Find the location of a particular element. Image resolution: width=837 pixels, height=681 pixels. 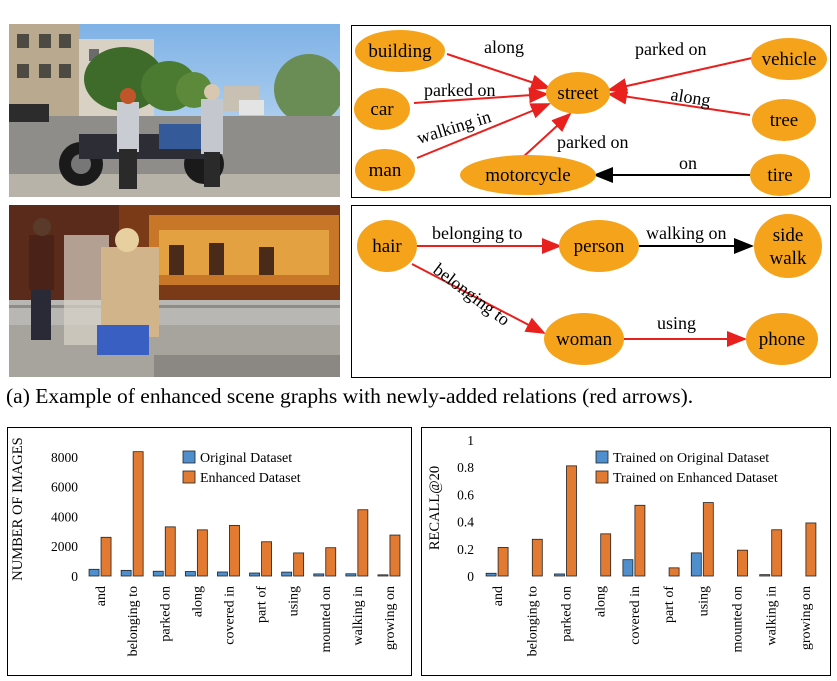

y-axis-title: RECALL@20 is located at coordinates (435, 508).